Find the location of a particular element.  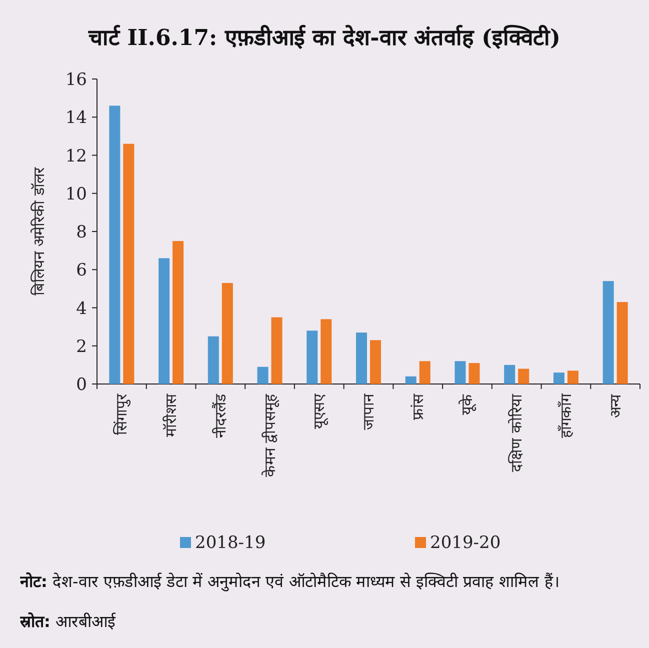

y-axis-title: बिलियन अमेरिकी डॉलर is located at coordinates (39, 231).